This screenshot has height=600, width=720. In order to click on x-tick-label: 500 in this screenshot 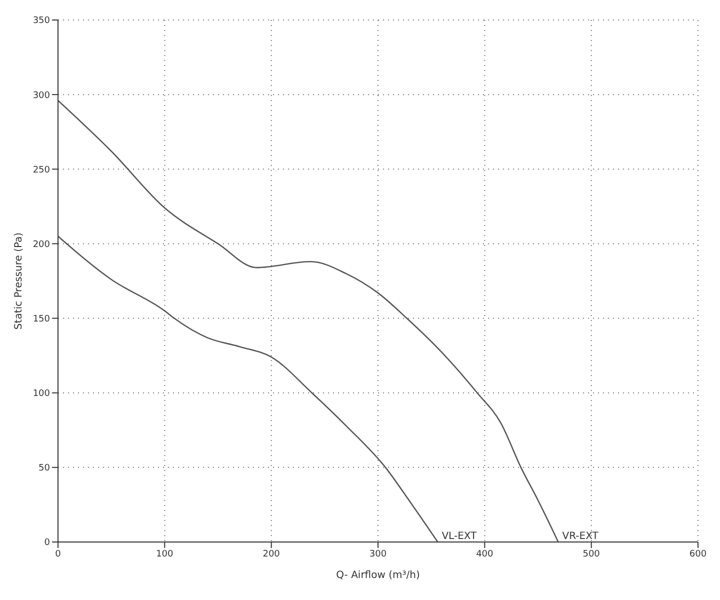, I will do `click(591, 554)`.